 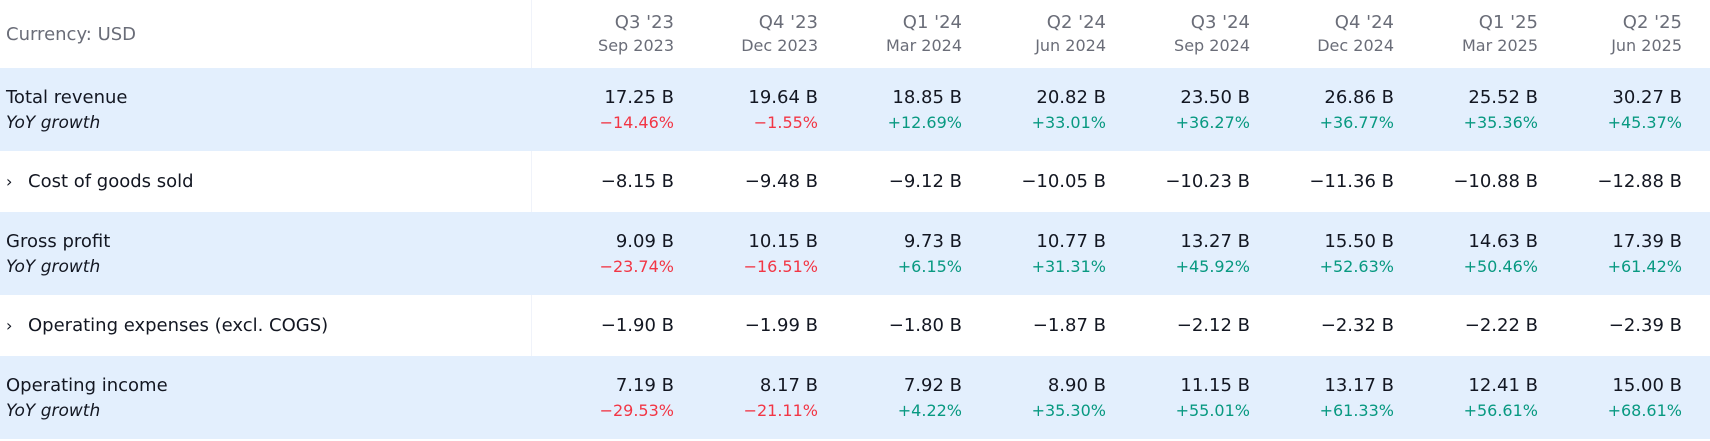 I want to click on growth-value: +68.61%, so click(x=1644, y=410).